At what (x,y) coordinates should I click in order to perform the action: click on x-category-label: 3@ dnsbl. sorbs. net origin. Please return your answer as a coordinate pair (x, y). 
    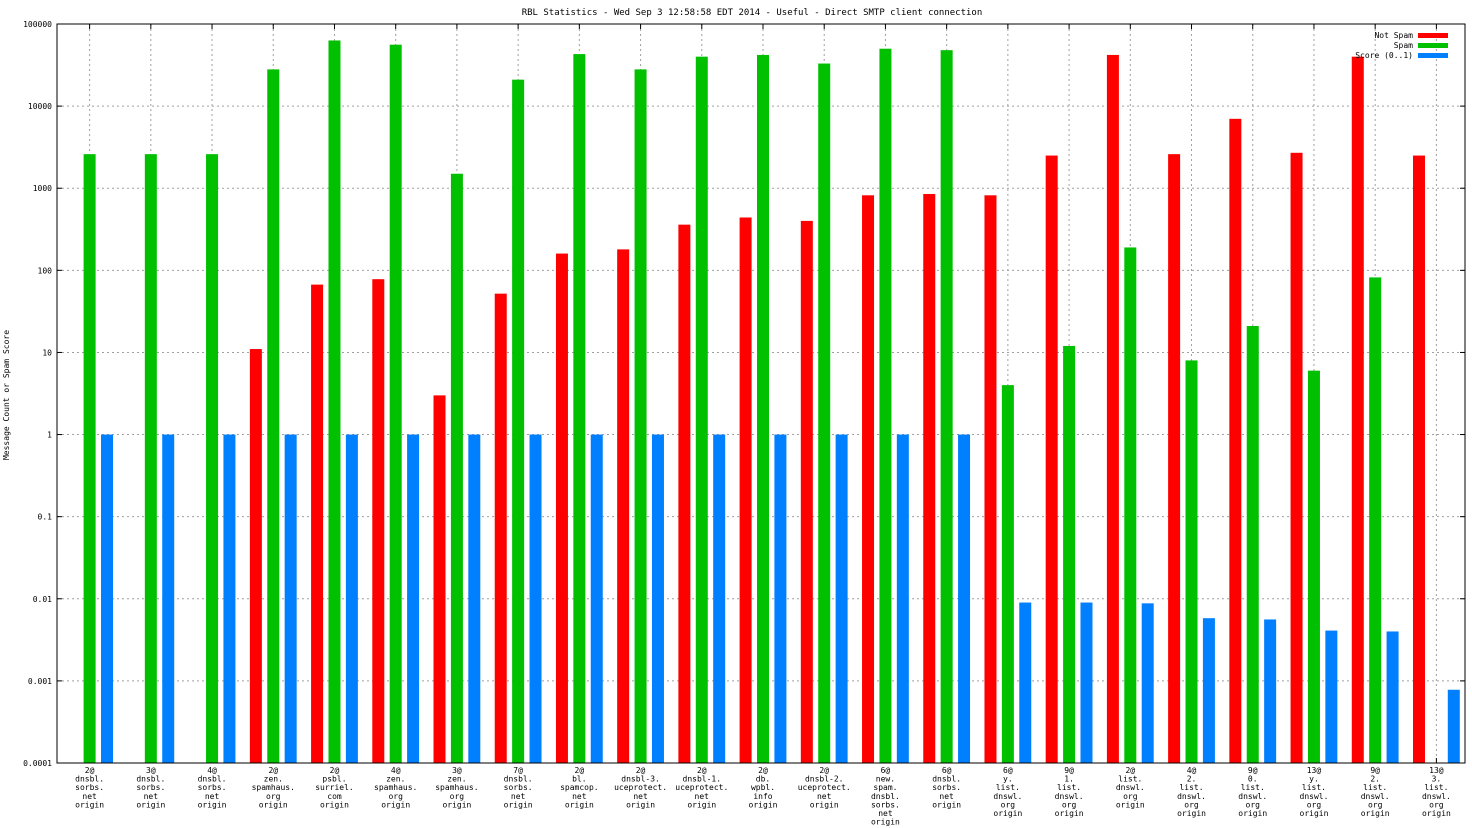
    Looking at the image, I should click on (150, 787).